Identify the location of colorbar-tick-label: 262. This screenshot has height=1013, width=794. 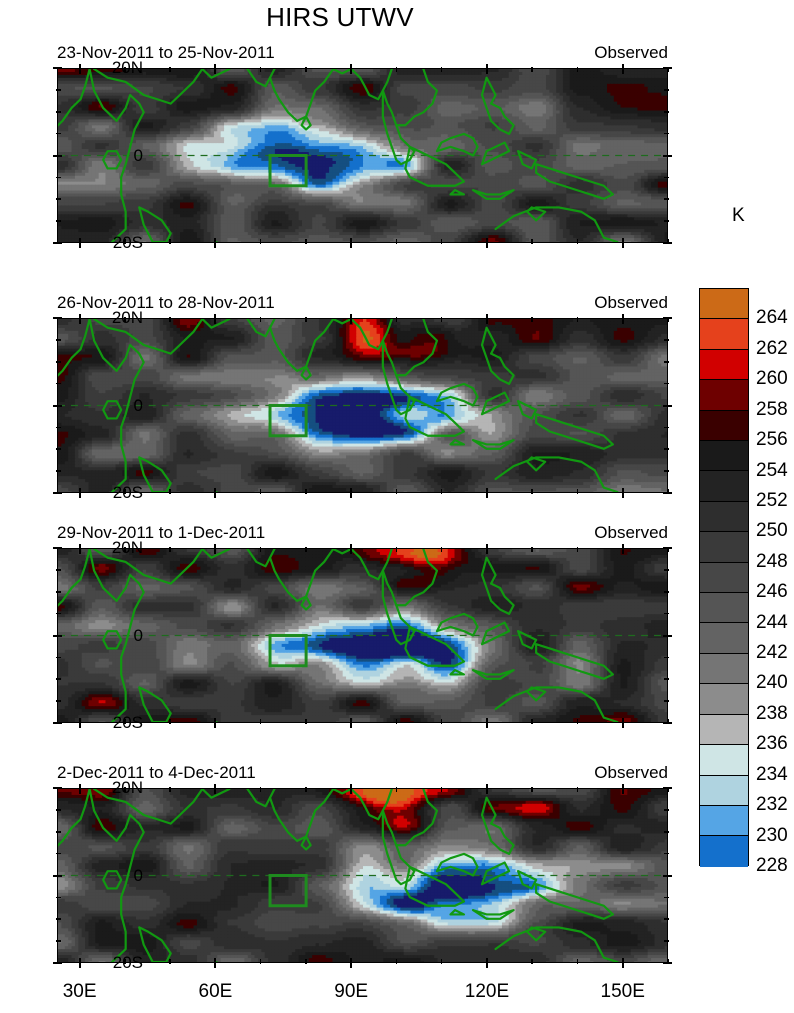
(772, 349).